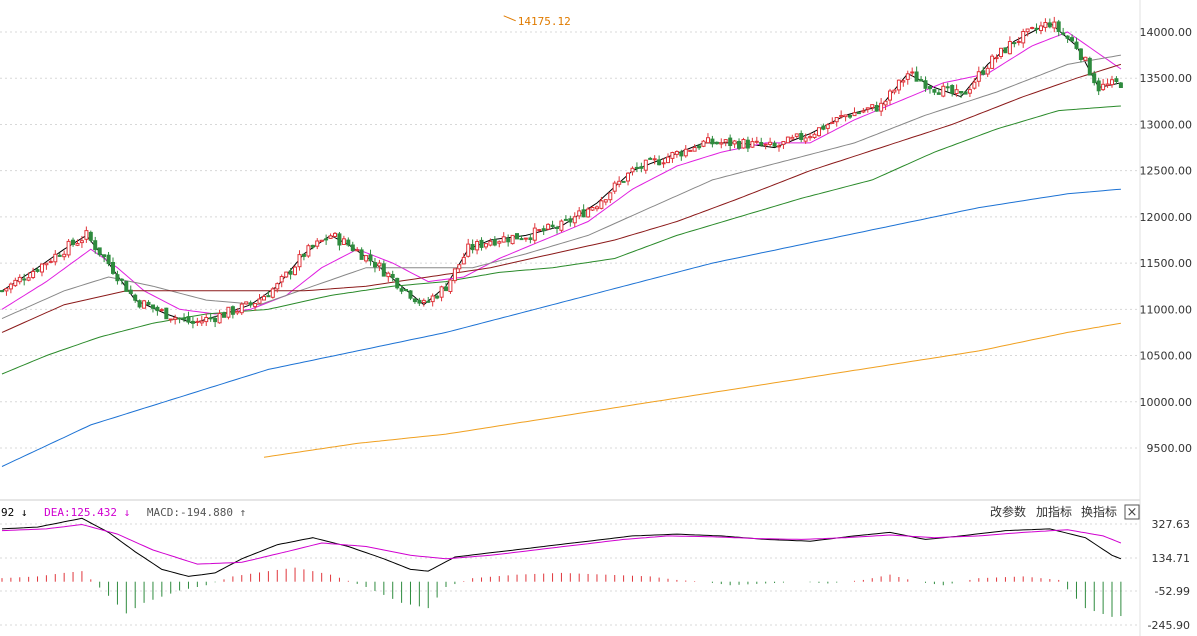 Image resolution: width=1197 pixels, height=636 pixels. I want to click on close-button-box, so click(1132, 512).